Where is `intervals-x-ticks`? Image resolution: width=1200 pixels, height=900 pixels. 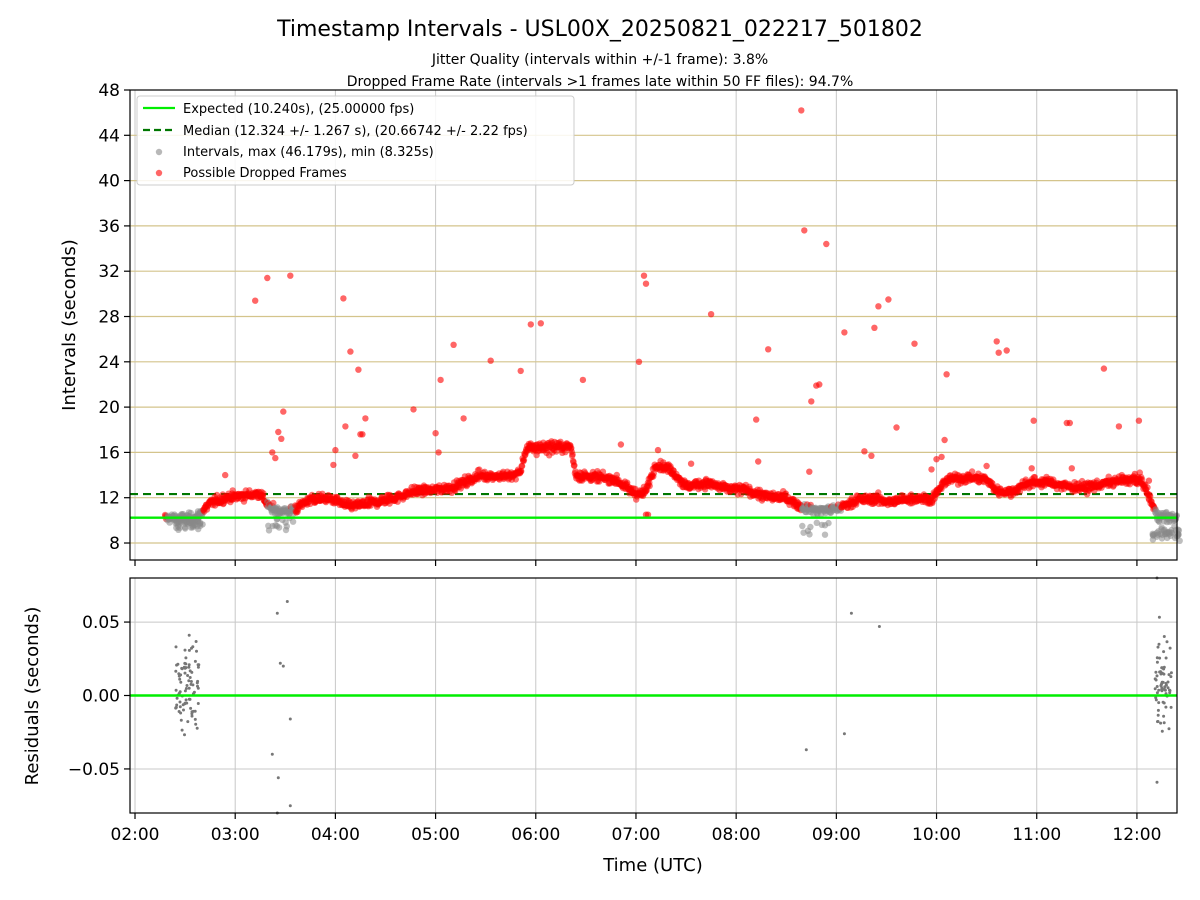 intervals-x-ticks is located at coordinates (636, 563).